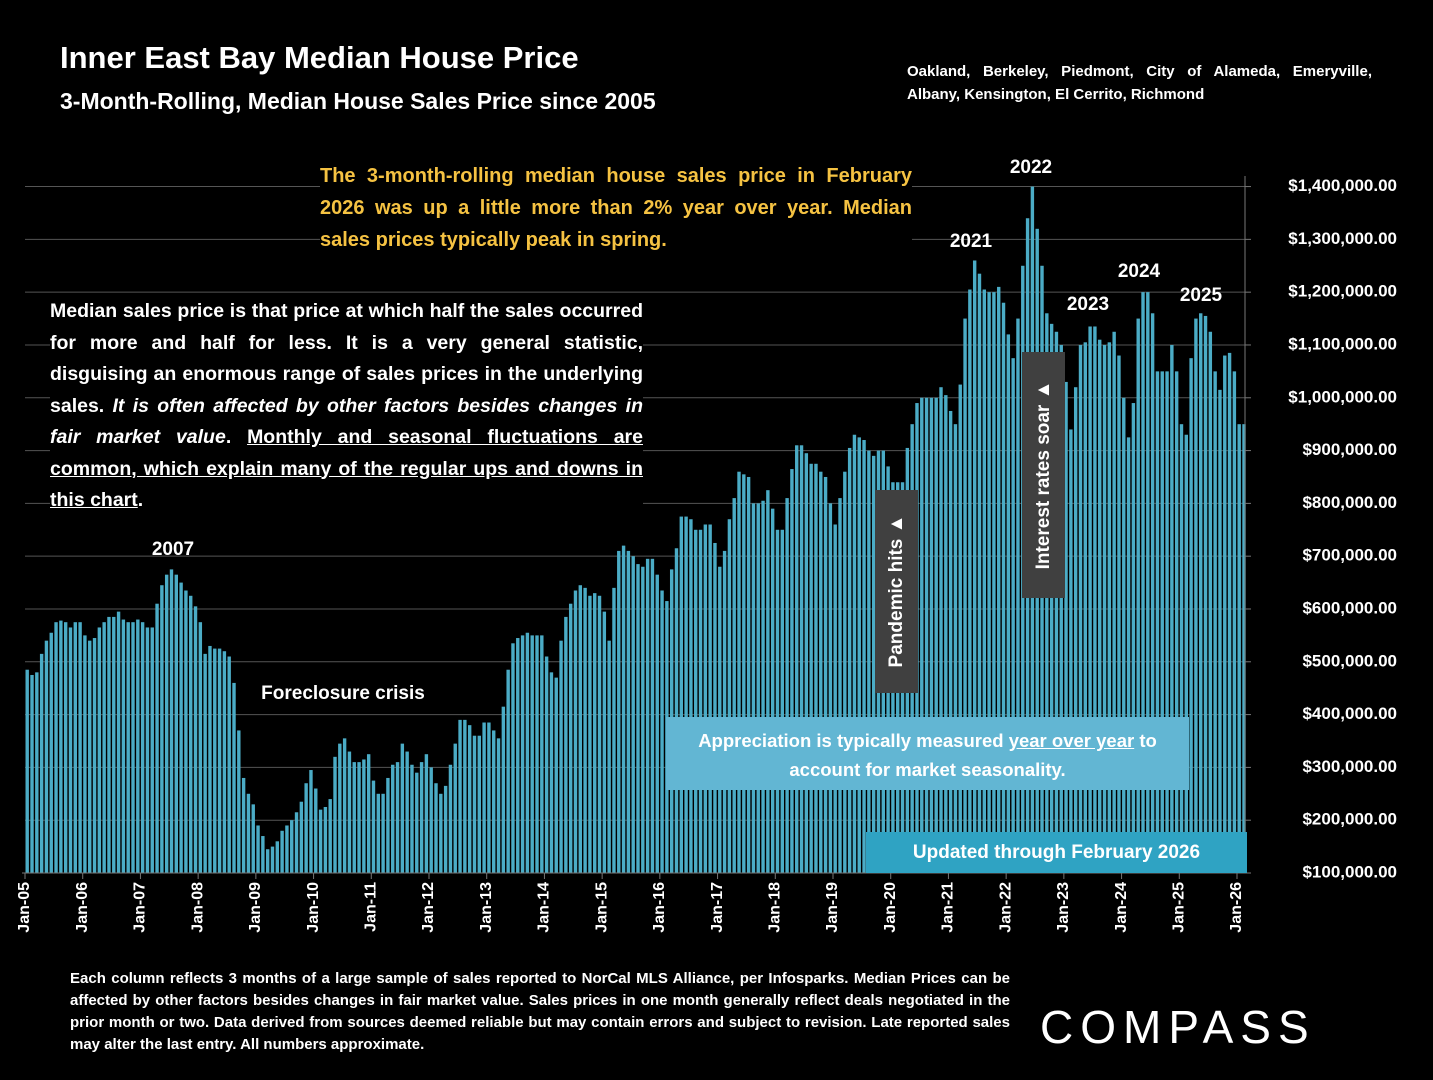 The height and width of the screenshot is (1080, 1433). Describe the element at coordinates (1342, 343) in the screenshot. I see `y-tick-label: $1,100,000.00` at that location.